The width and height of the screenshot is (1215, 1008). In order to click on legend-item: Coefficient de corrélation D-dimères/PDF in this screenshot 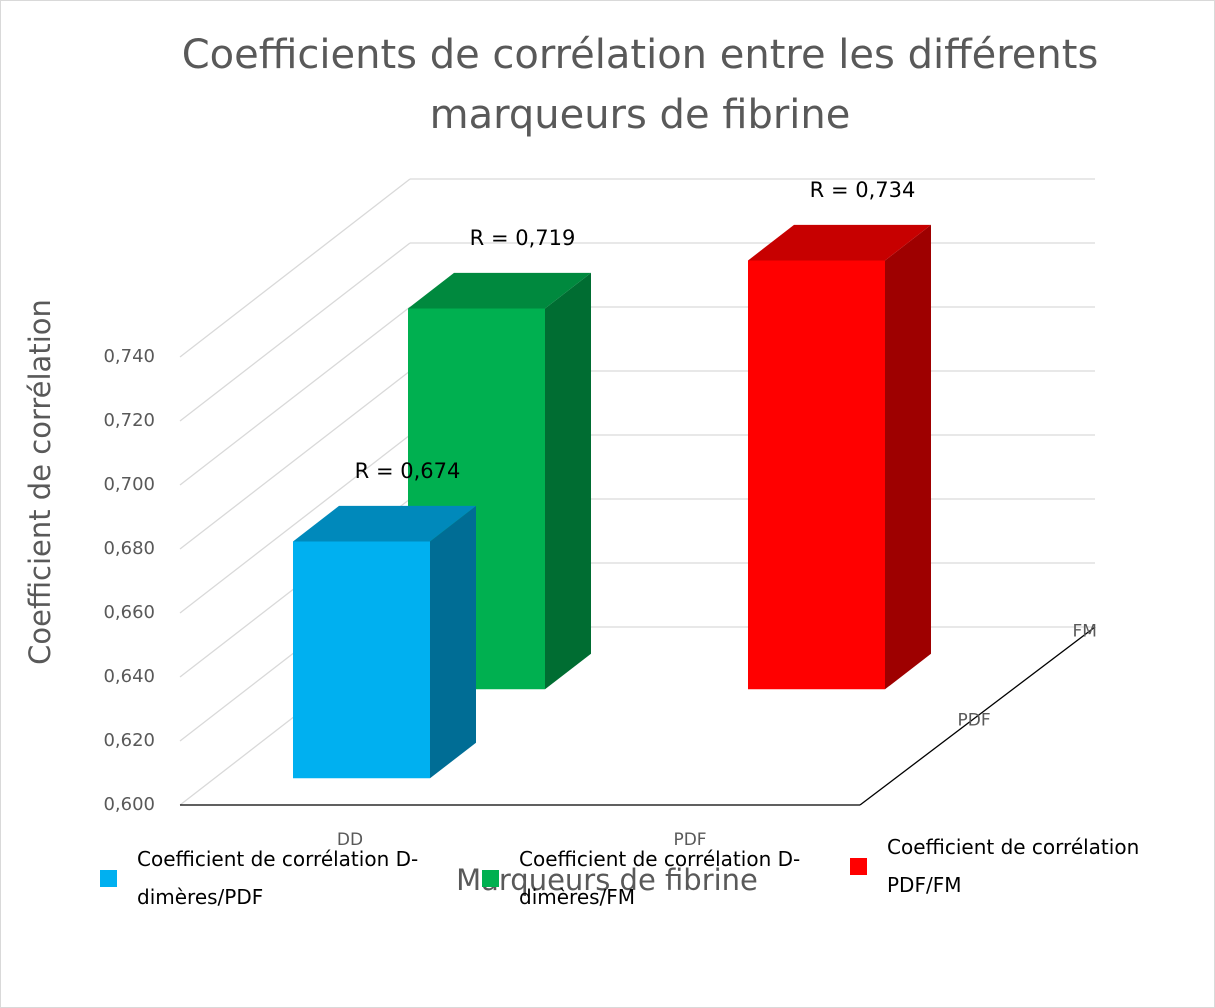, I will do `click(273, 878)`.